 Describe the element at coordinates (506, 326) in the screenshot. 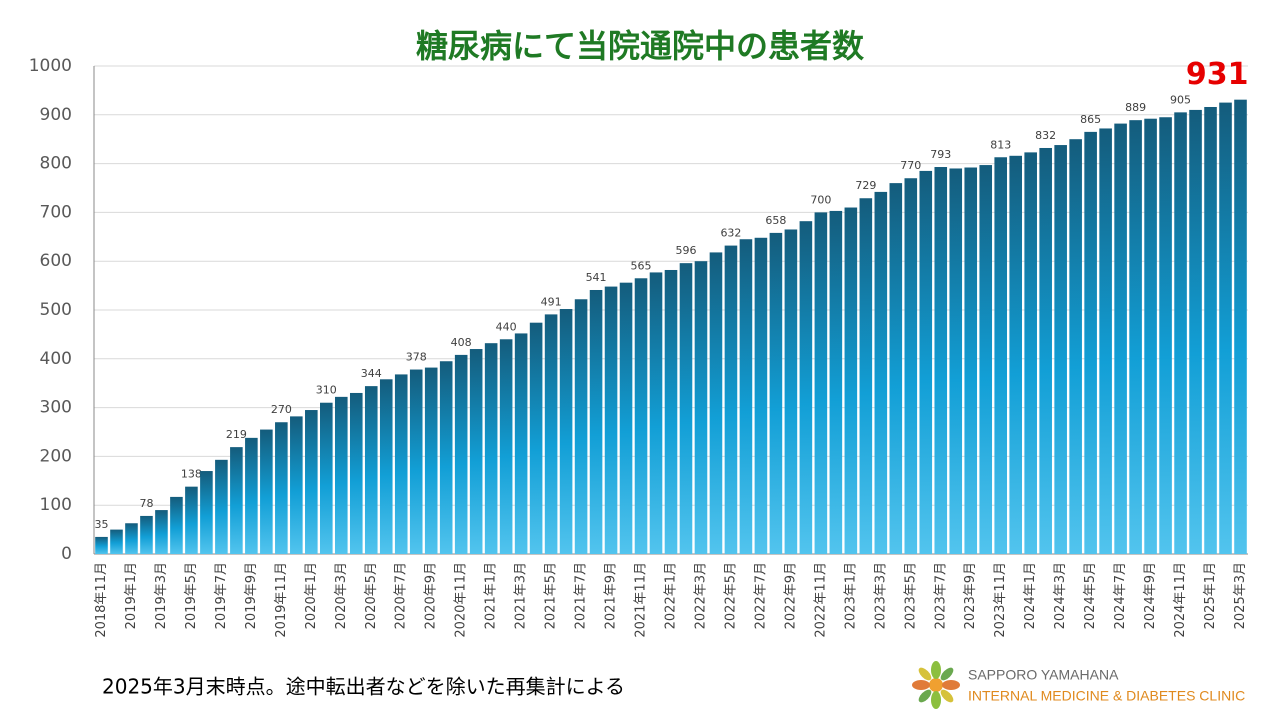

I see `value-label: 440` at that location.